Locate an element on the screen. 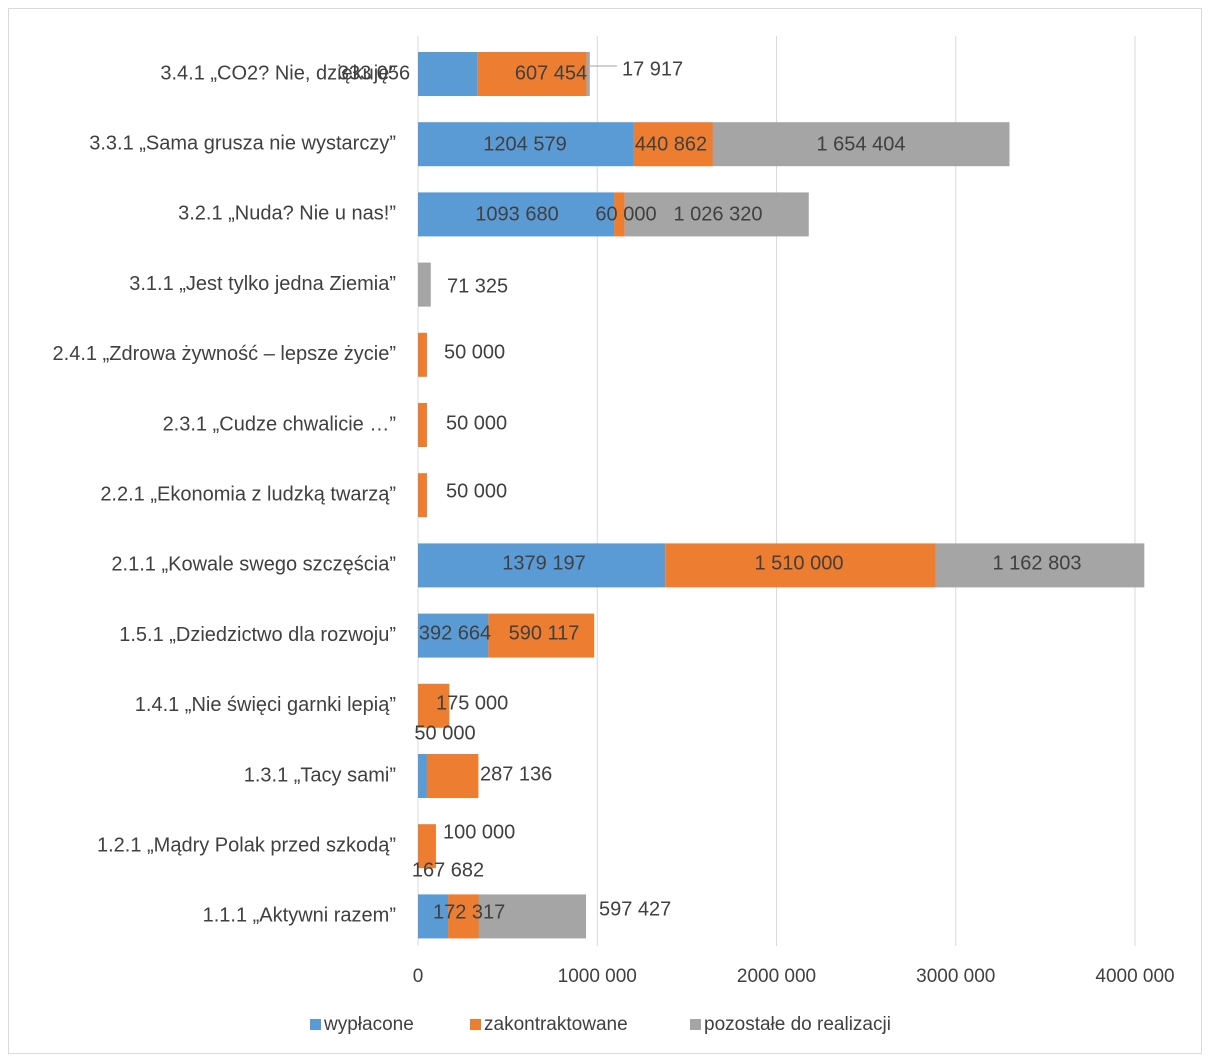 This screenshot has width=1212, height=1062. x-tick-label: 0 is located at coordinates (418, 976).